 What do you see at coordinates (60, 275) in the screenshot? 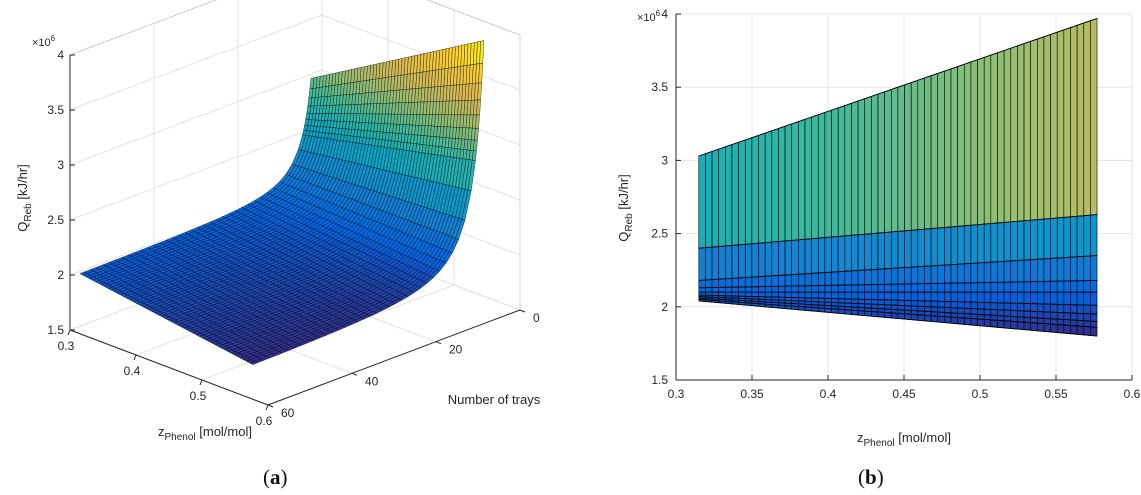
I see `z-tick-label: 2` at bounding box center [60, 275].